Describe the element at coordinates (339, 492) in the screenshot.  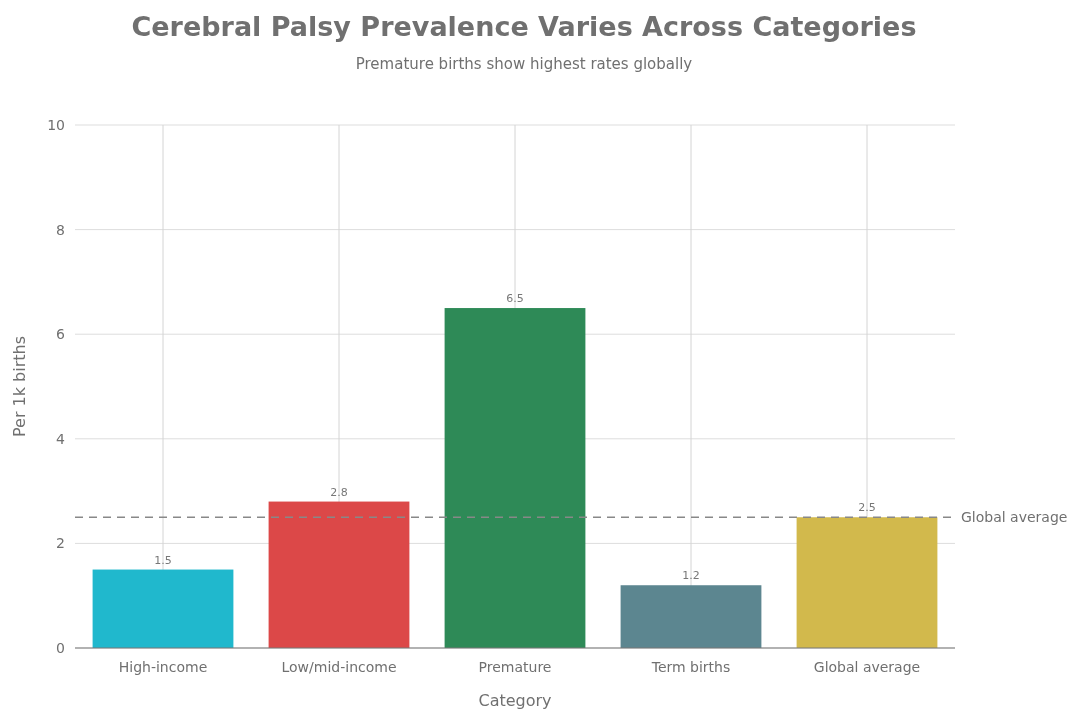
I see `data-label: 2.8` at that location.